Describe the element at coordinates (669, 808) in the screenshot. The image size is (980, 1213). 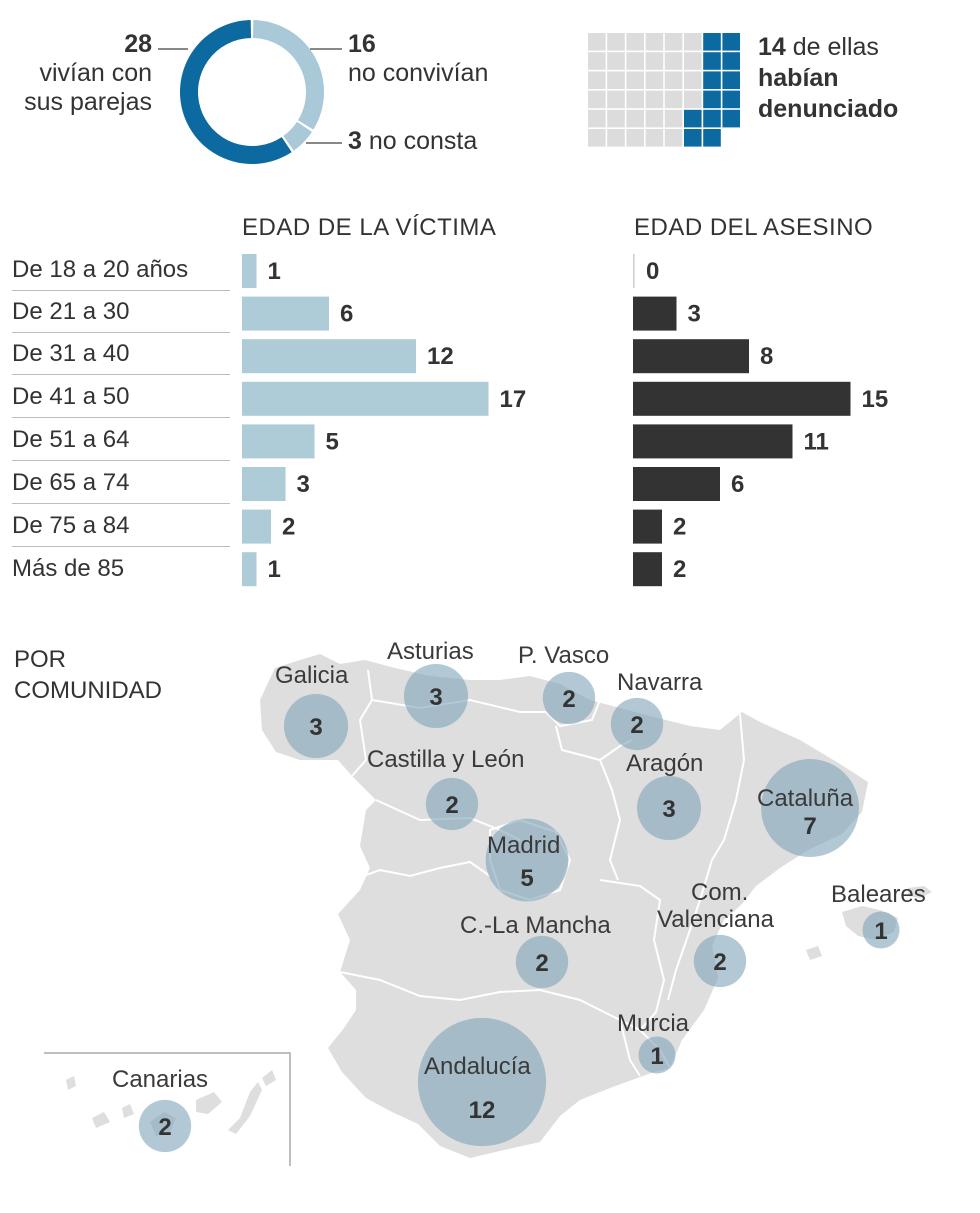
I see `bubble-arag-n` at that location.